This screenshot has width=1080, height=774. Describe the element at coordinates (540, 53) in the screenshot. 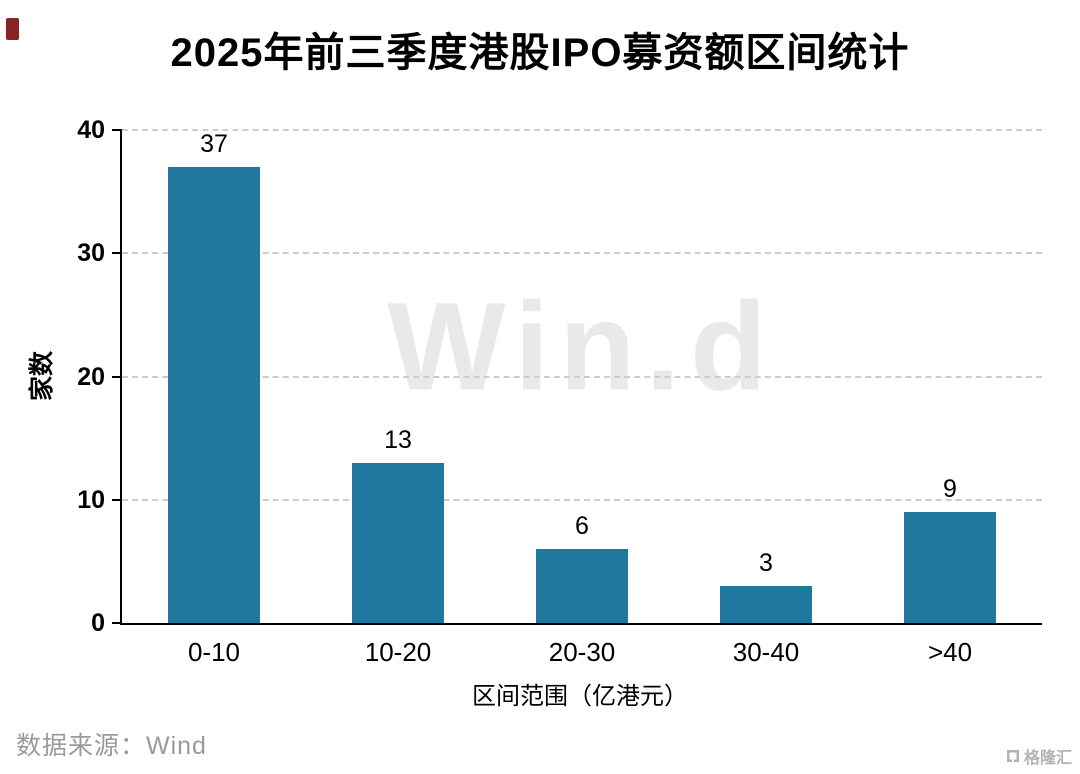

I see `chart-title: 2025年前三季度港股IPO募资额区间统计` at that location.